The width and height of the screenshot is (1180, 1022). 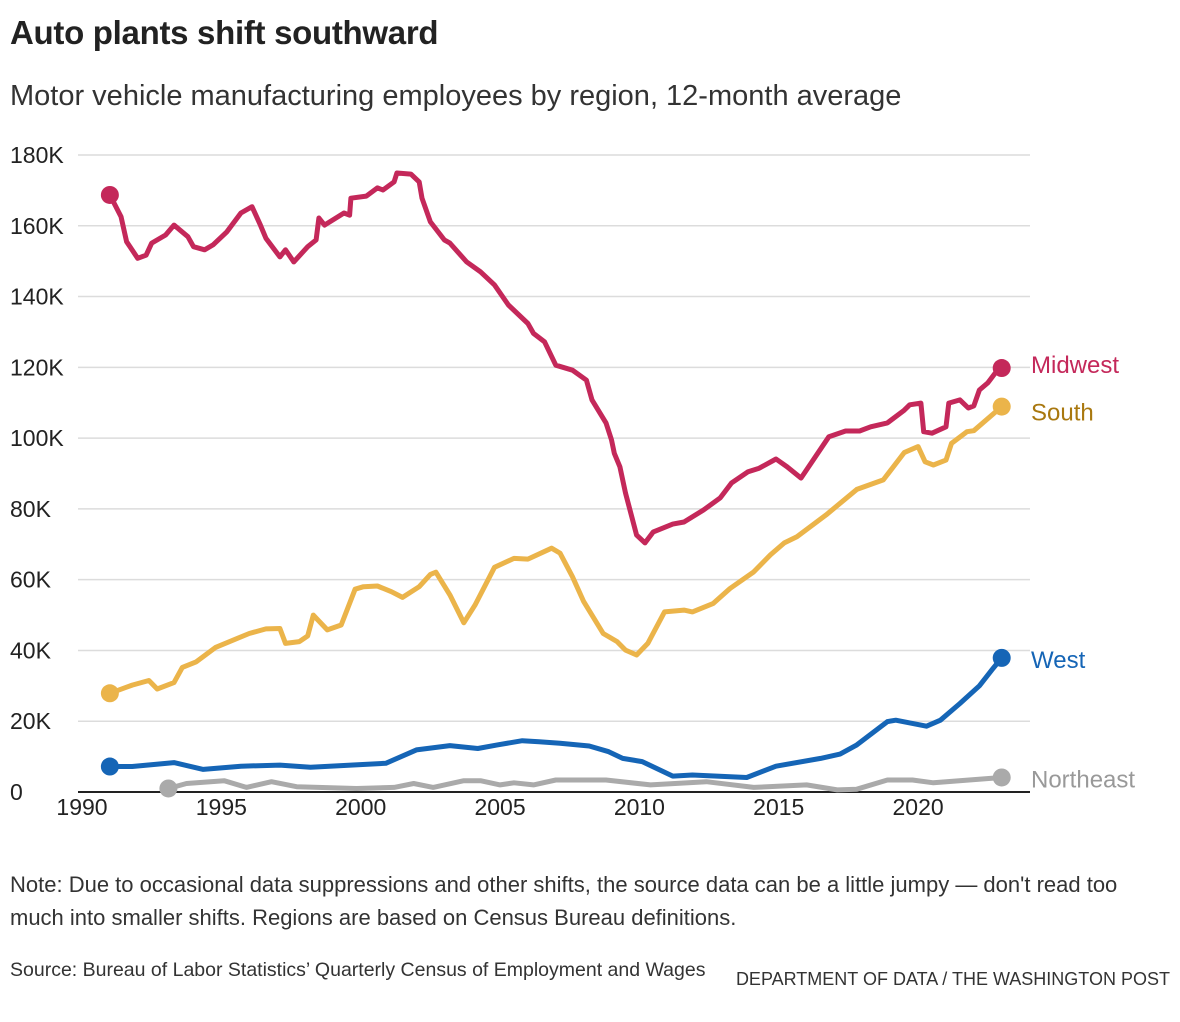 What do you see at coordinates (109, 766) in the screenshot?
I see `start-point-west` at bounding box center [109, 766].